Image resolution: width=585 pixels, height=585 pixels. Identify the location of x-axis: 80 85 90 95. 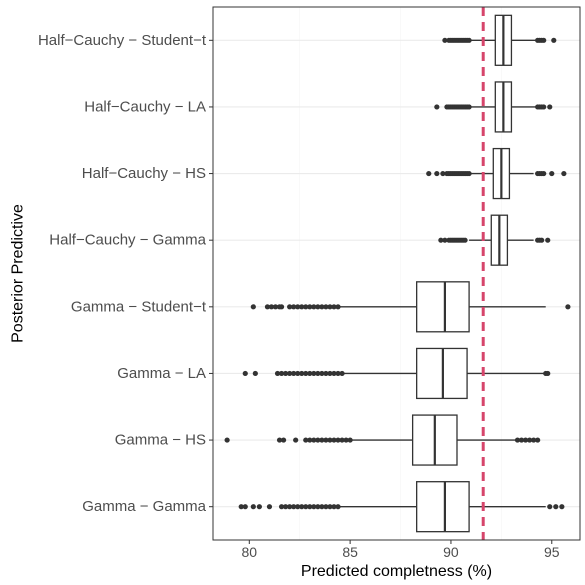
(401, 550).